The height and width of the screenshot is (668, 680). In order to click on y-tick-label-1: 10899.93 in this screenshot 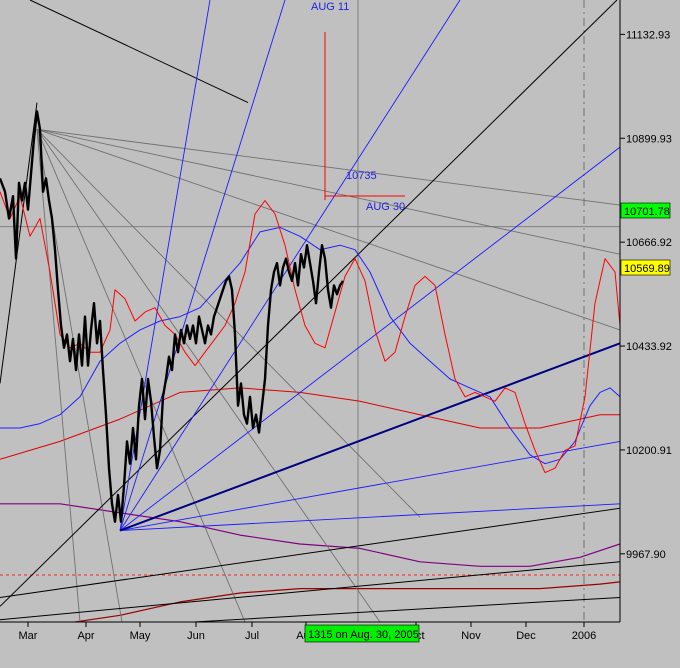, I will do `click(649, 139)`.